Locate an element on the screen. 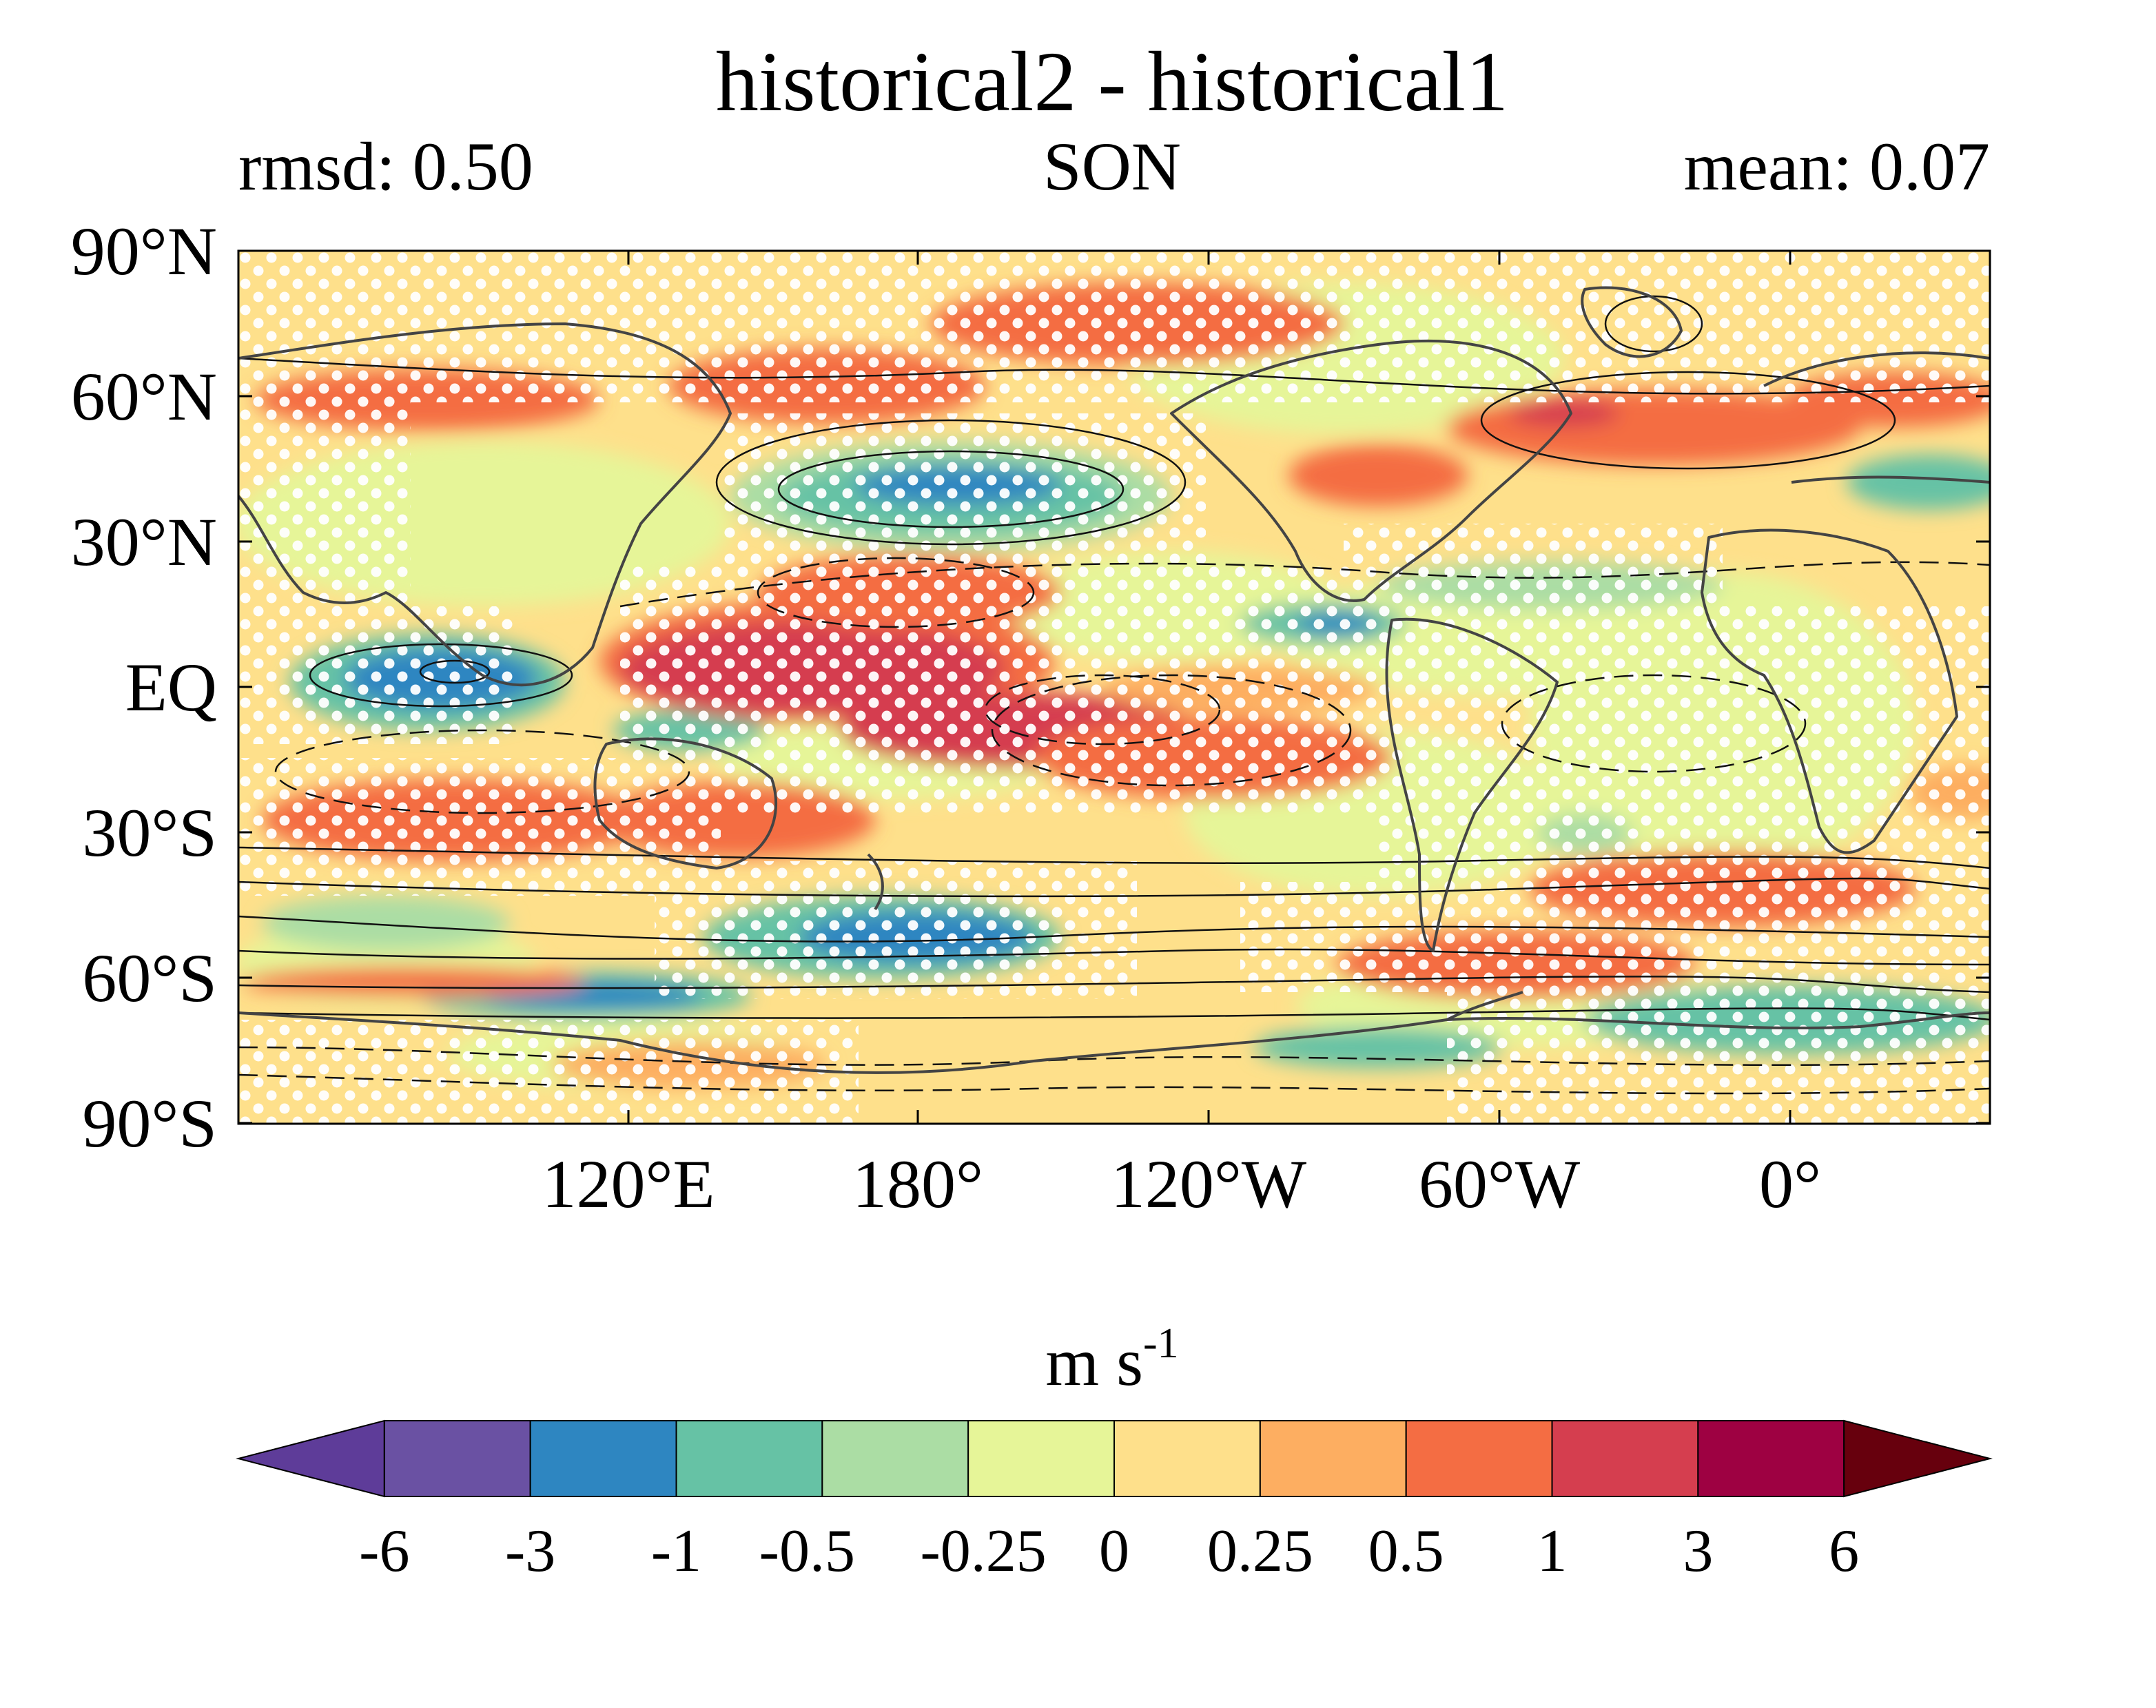  longitude-labels: 120°E 180° 120°W 60°W 0° is located at coordinates (1181, 1184).